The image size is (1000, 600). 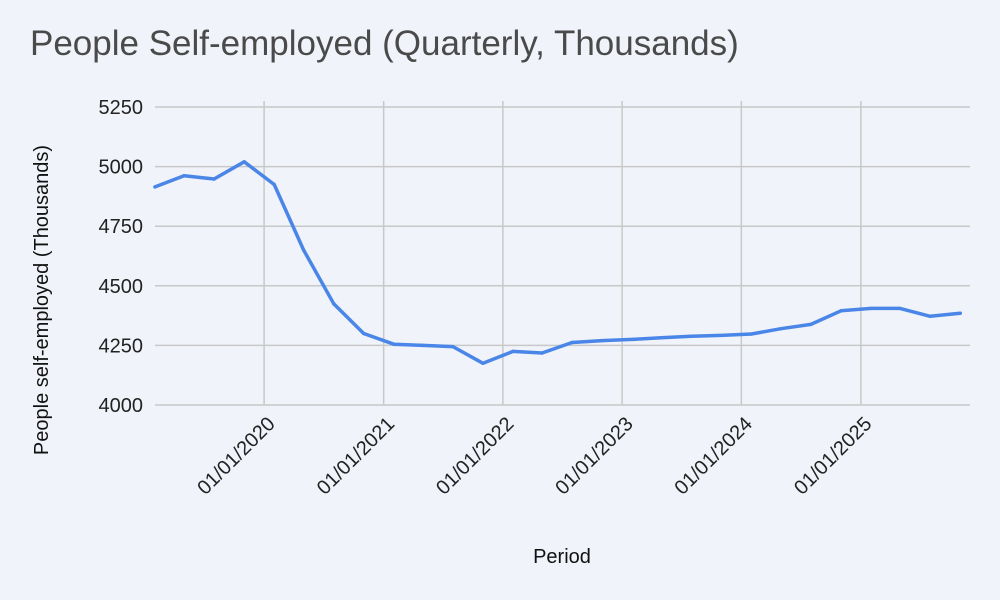 I want to click on x-axis-label: Period, so click(x=562, y=557).